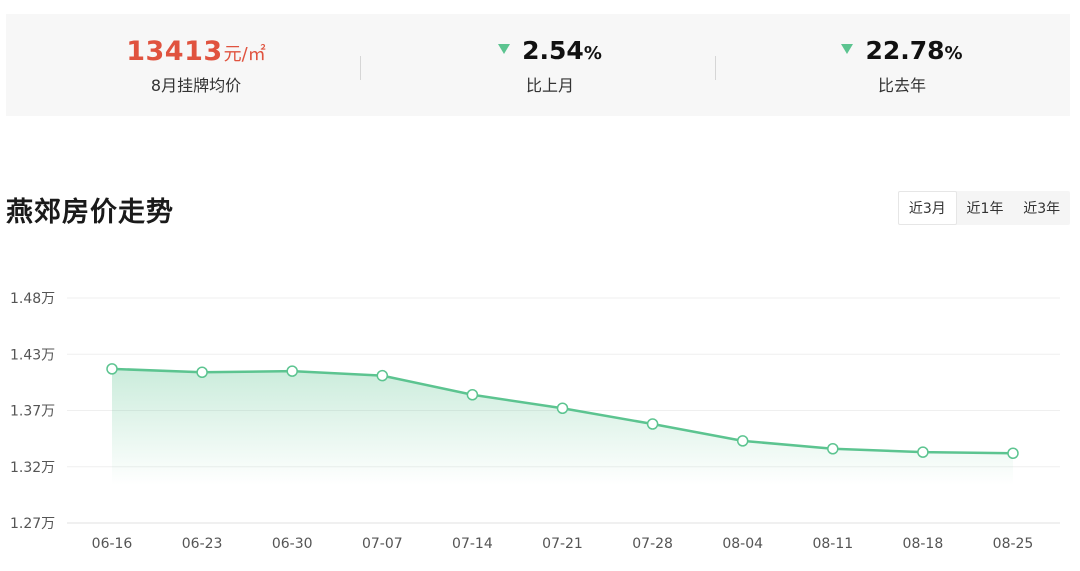 This screenshot has height=571, width=1080. What do you see at coordinates (292, 544) in the screenshot?
I see `x-tick-label: 06-30` at bounding box center [292, 544].